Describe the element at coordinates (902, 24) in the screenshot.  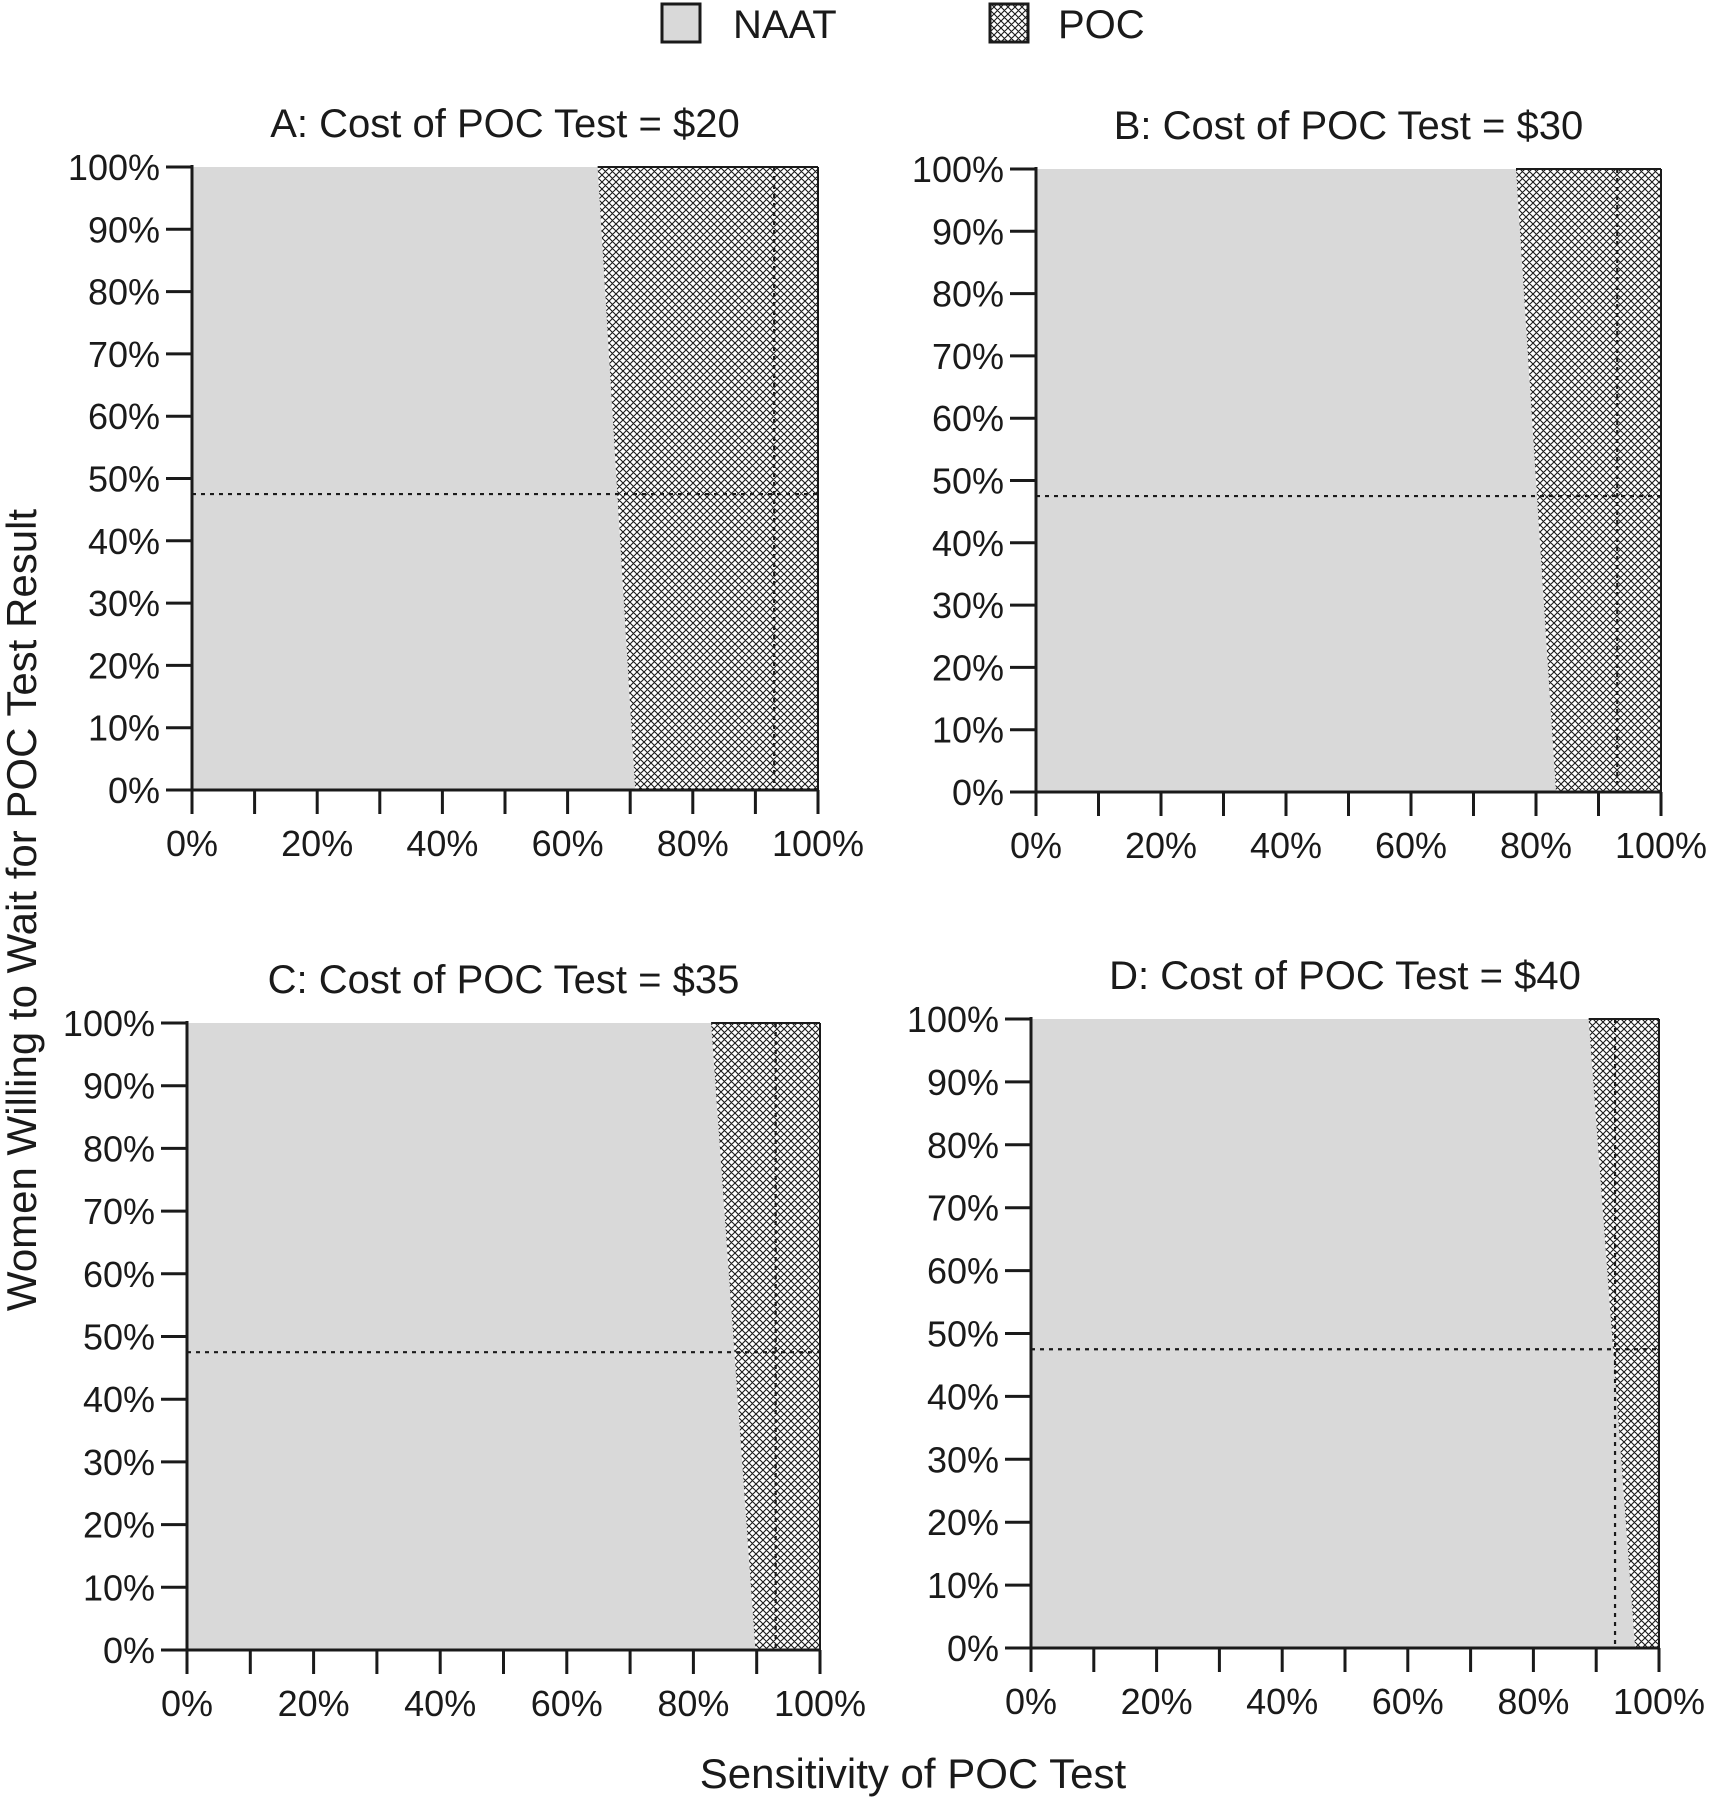
I see `legend: NAAT POC` at that location.